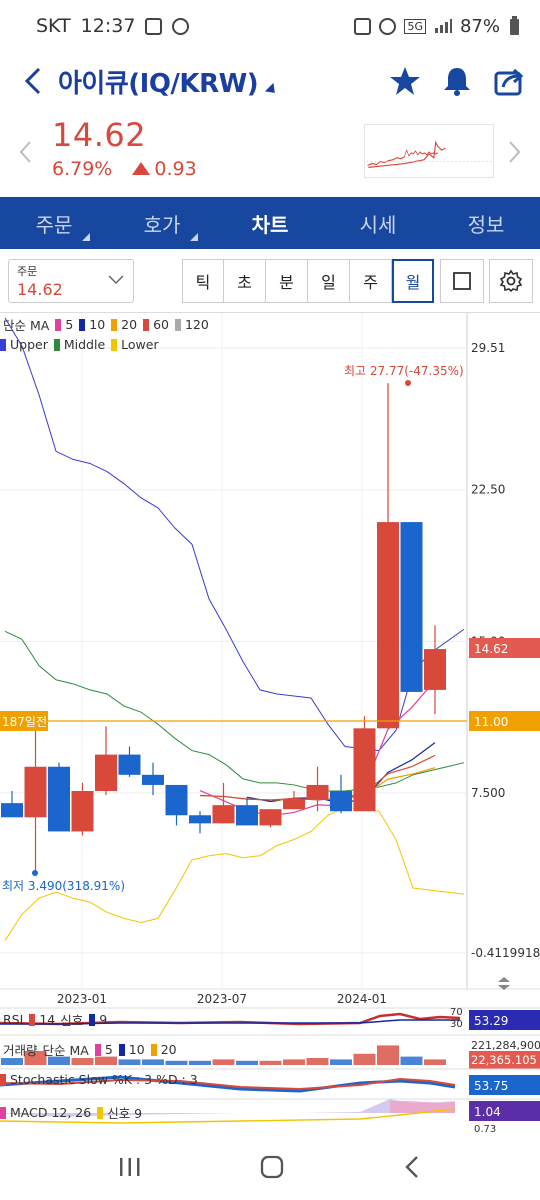  I want to click on ma20-label: 20, so click(129, 324).